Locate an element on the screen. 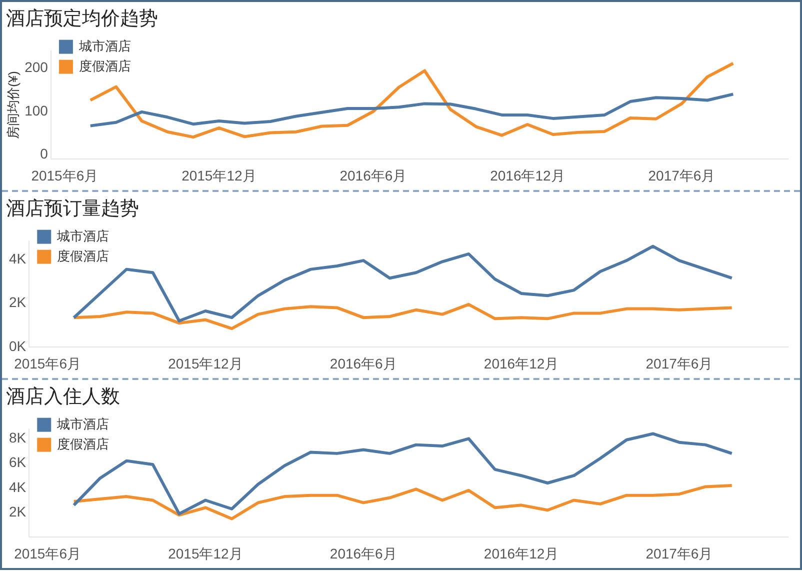 This screenshot has width=802, height=572. chart-title: 酒店入住人数 is located at coordinates (63, 397).